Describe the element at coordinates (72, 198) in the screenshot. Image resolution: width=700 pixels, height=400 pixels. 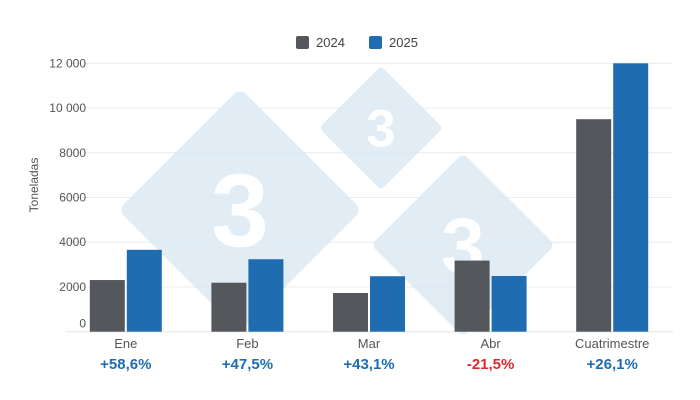
I see `y-tick-label: 6000` at that location.